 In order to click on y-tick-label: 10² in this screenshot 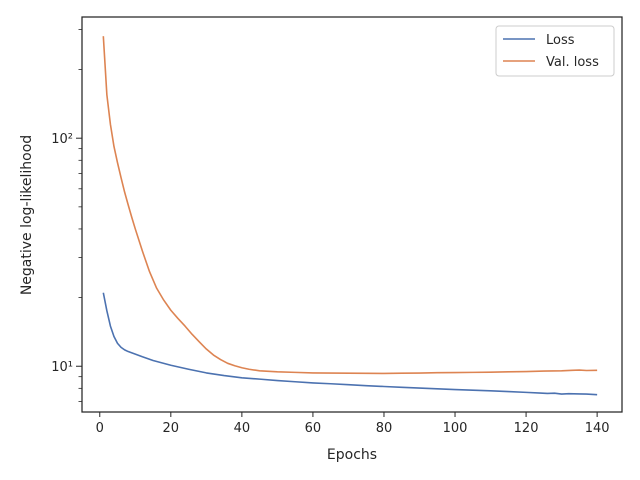, I will do `click(62, 139)`.